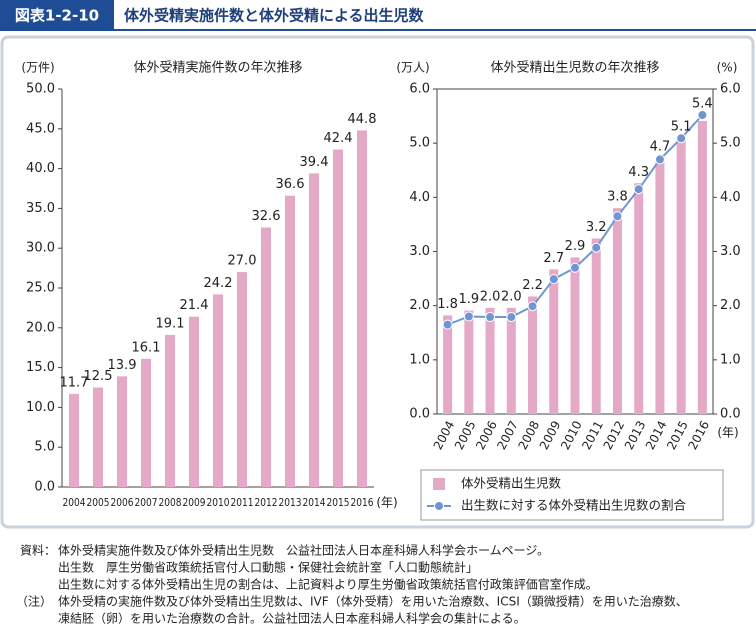  What do you see at coordinates (730, 305) in the screenshot?
I see `y2-tick-label: 2.0` at bounding box center [730, 305].